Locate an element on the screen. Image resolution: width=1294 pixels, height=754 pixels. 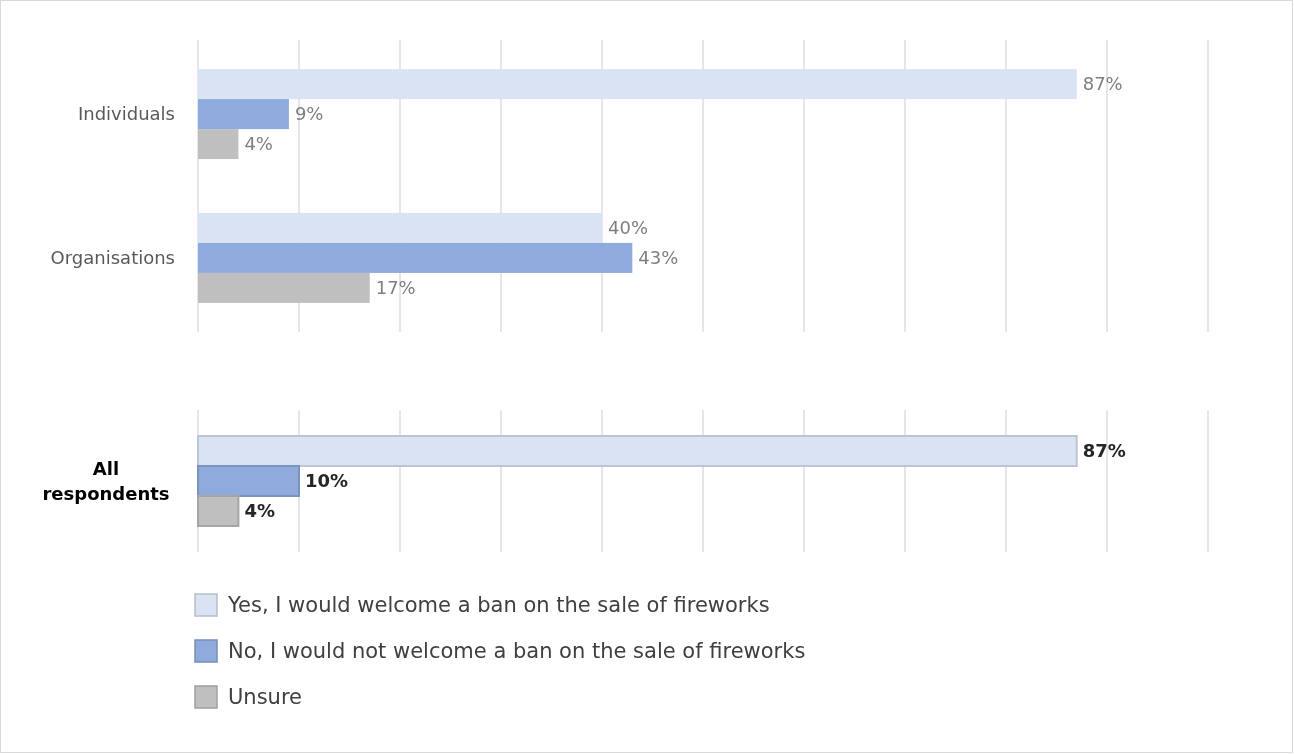
data-label: 40% is located at coordinates (628, 228).